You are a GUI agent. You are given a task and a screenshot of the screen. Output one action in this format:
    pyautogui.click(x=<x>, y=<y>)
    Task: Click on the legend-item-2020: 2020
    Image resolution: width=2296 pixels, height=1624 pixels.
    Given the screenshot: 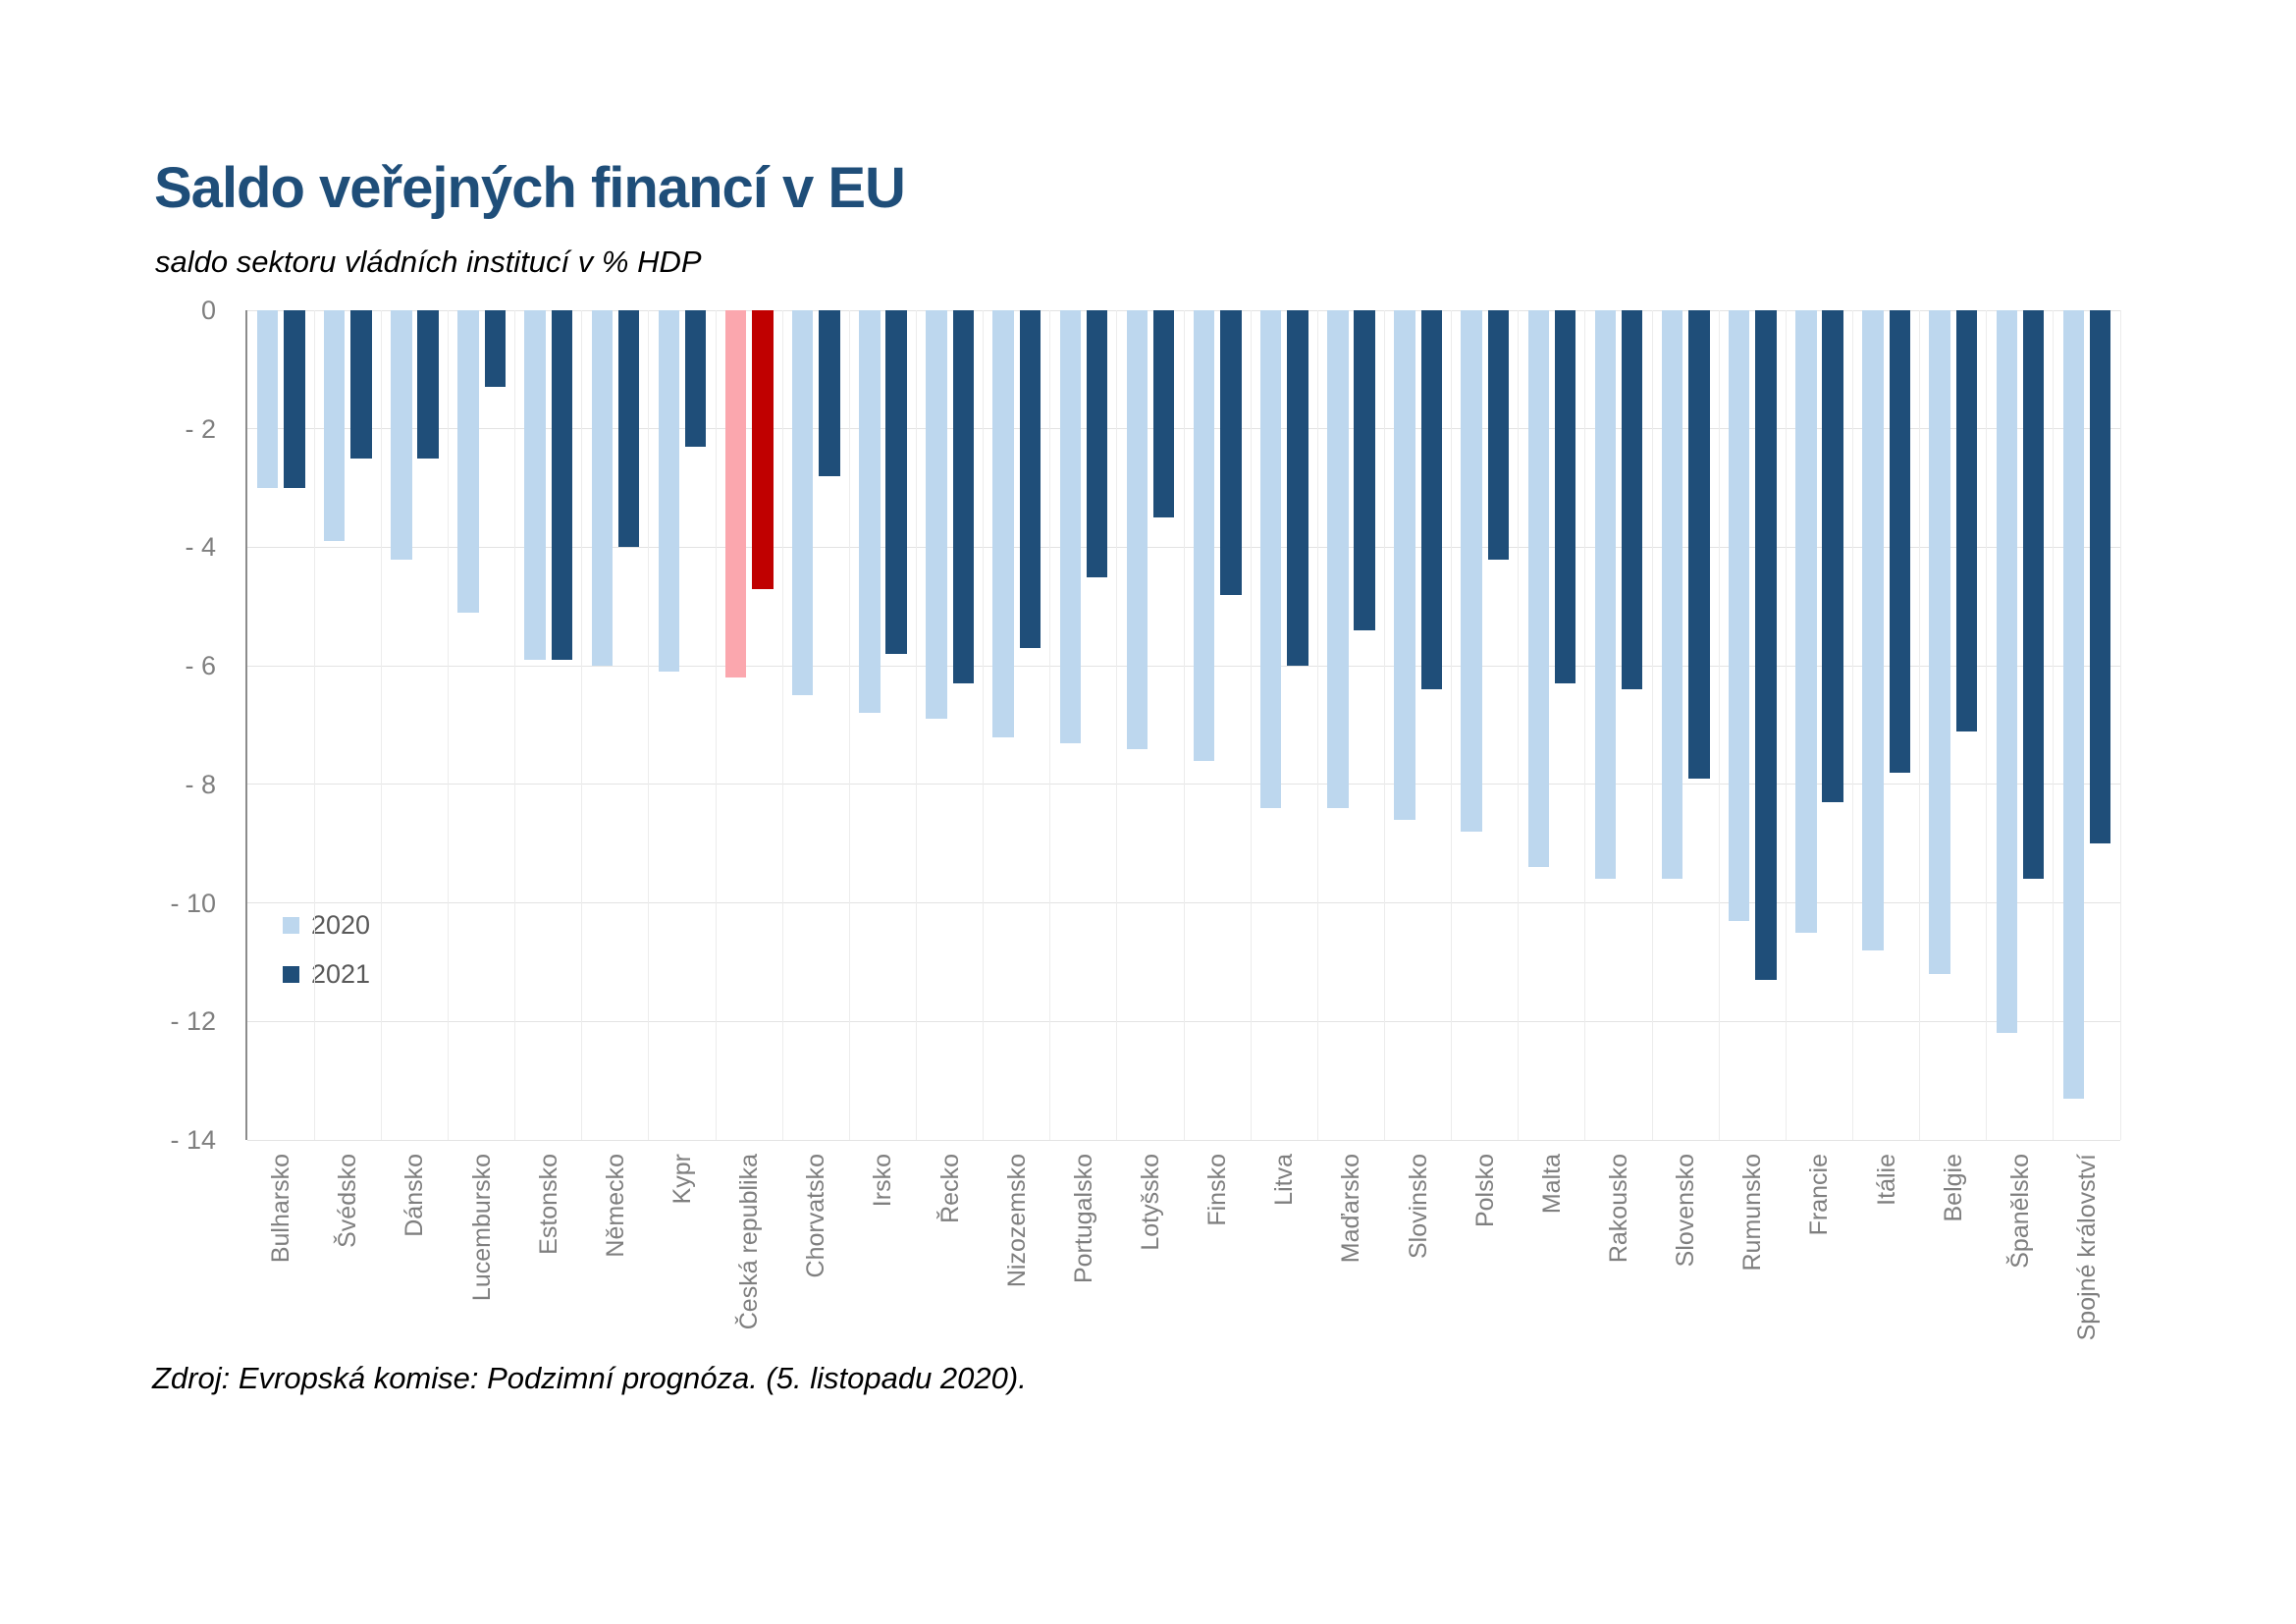 What is the action you would take?
    pyautogui.click(x=326, y=925)
    